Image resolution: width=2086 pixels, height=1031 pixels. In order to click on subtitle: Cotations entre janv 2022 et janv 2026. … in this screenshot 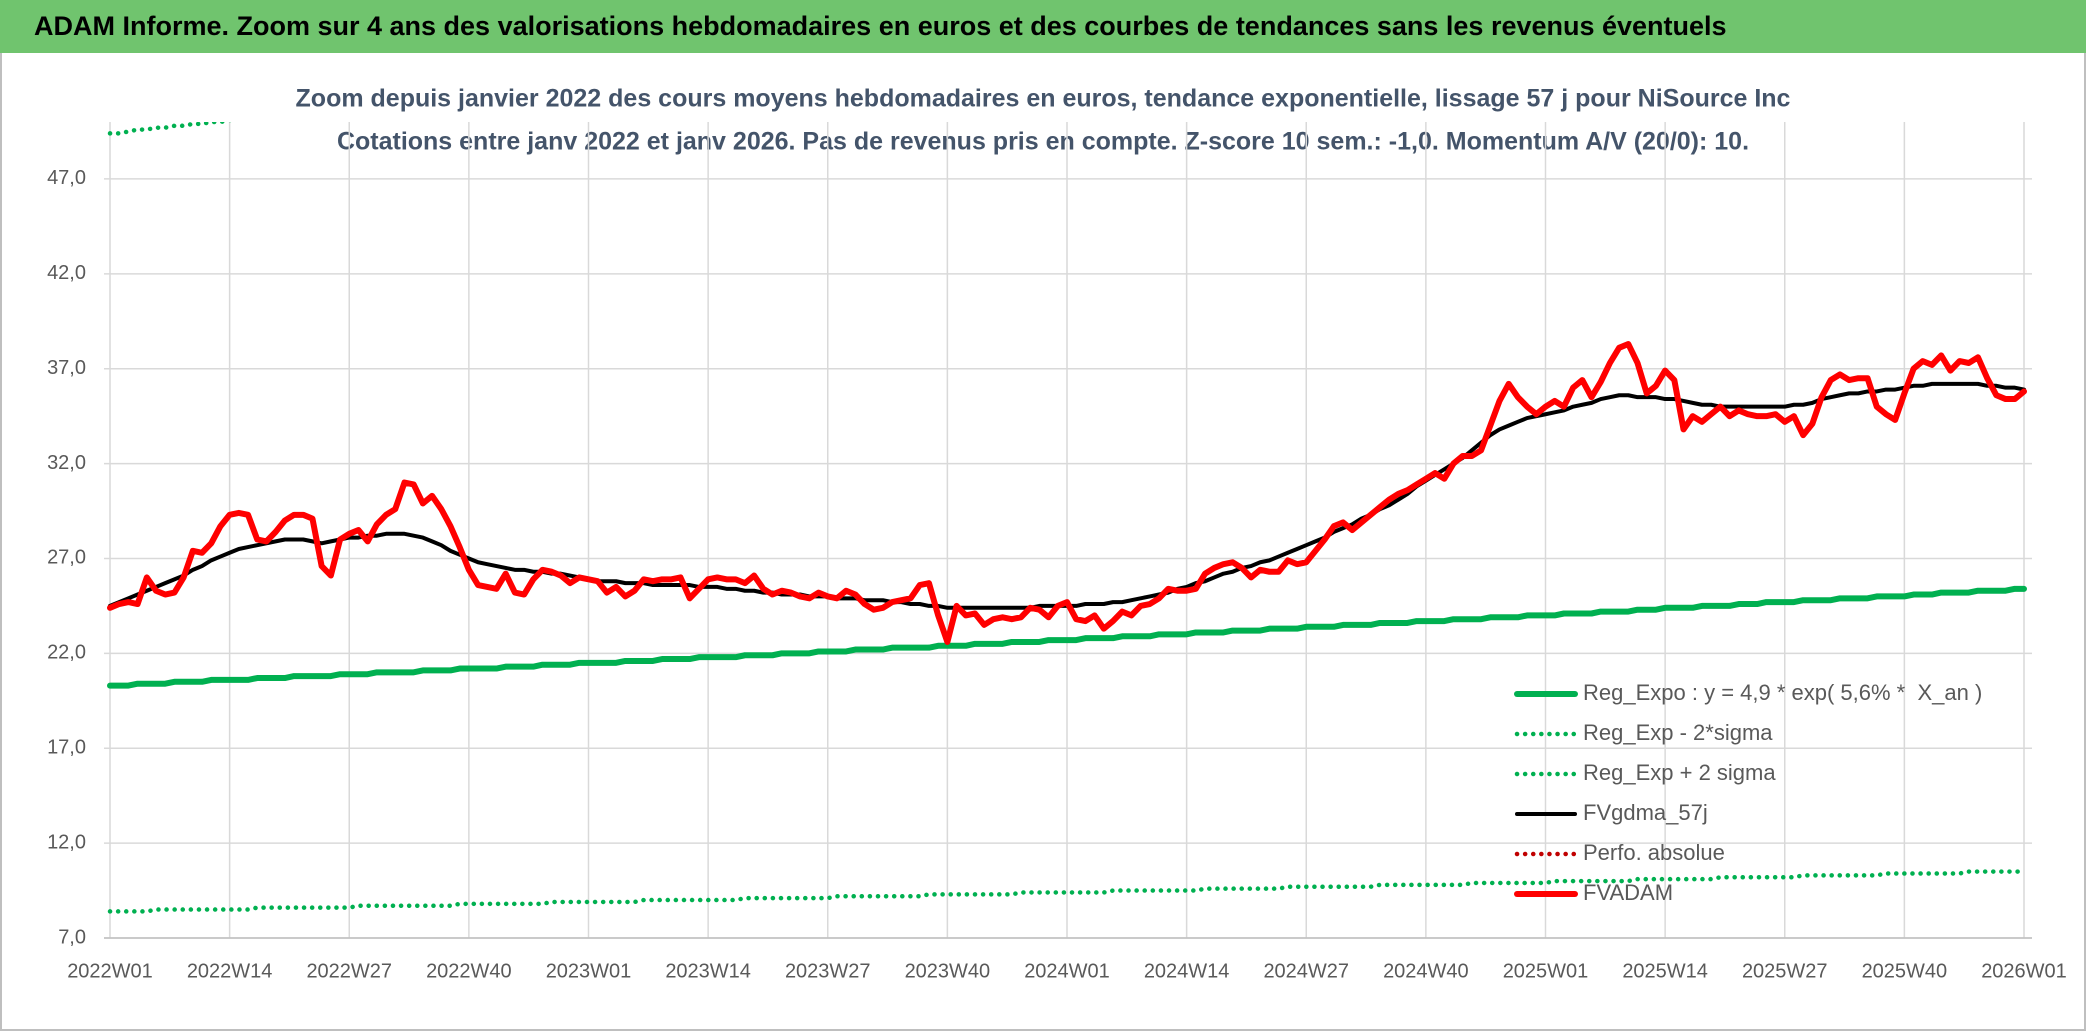, I will do `click(1043, 142)`.